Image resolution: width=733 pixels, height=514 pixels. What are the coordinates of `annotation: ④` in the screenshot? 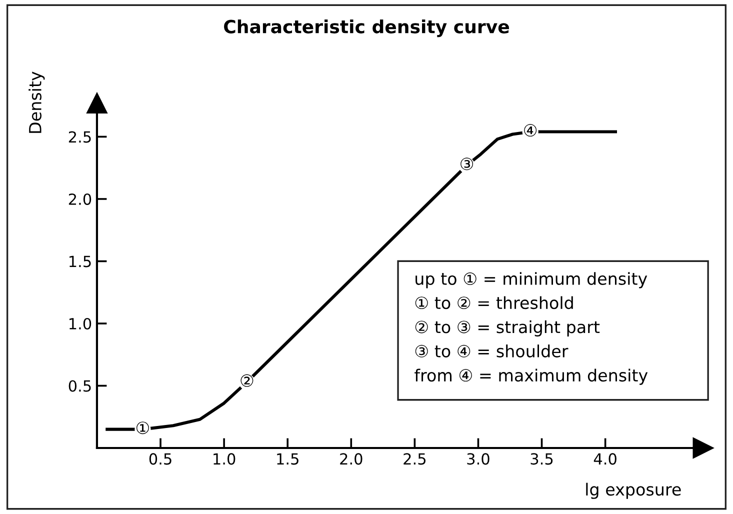 It's located at (530, 130).